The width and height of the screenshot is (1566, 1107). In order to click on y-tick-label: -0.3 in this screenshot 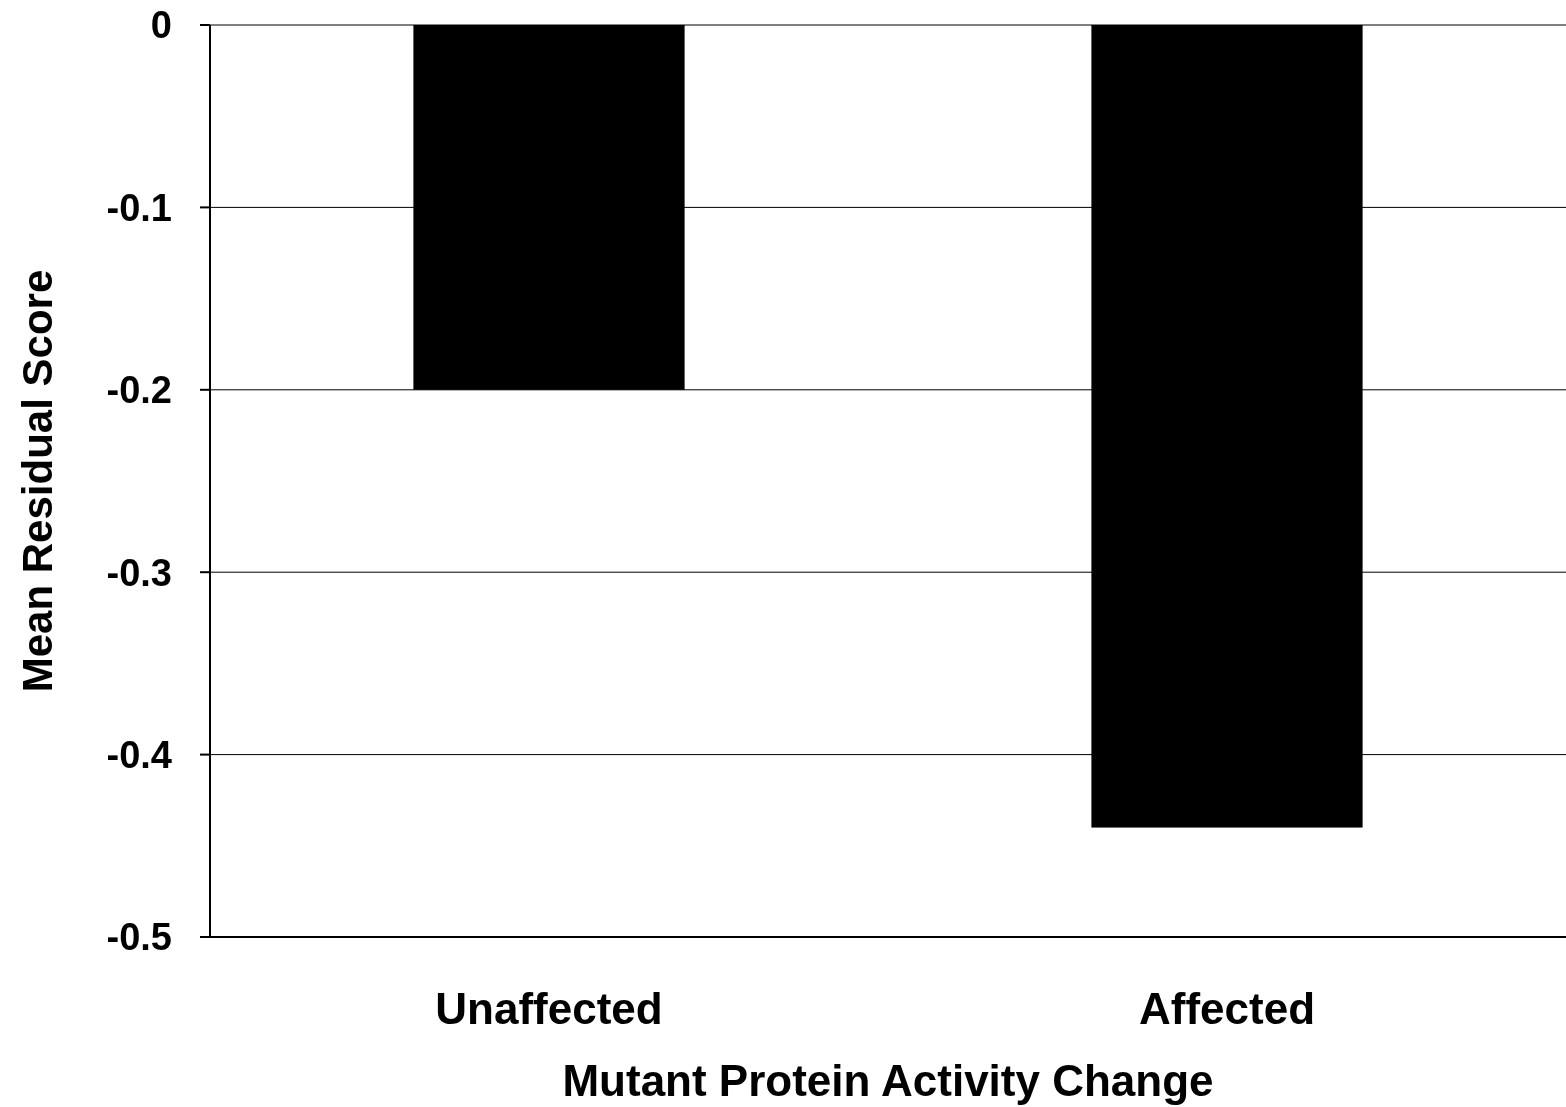, I will do `click(139, 572)`.